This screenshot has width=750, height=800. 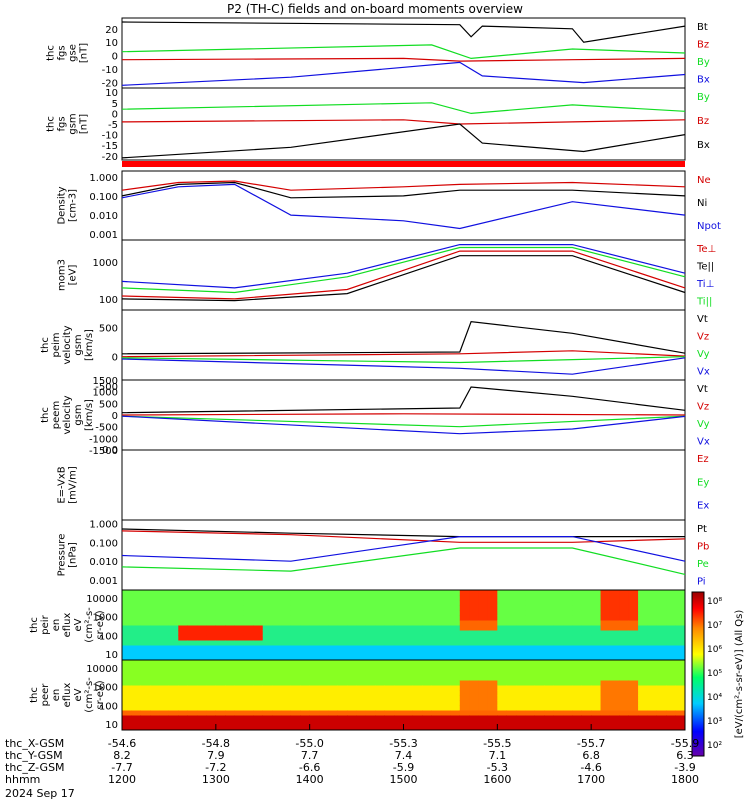 I want to click on y-axis-label-line: E=-VxB, so click(x=62, y=484).